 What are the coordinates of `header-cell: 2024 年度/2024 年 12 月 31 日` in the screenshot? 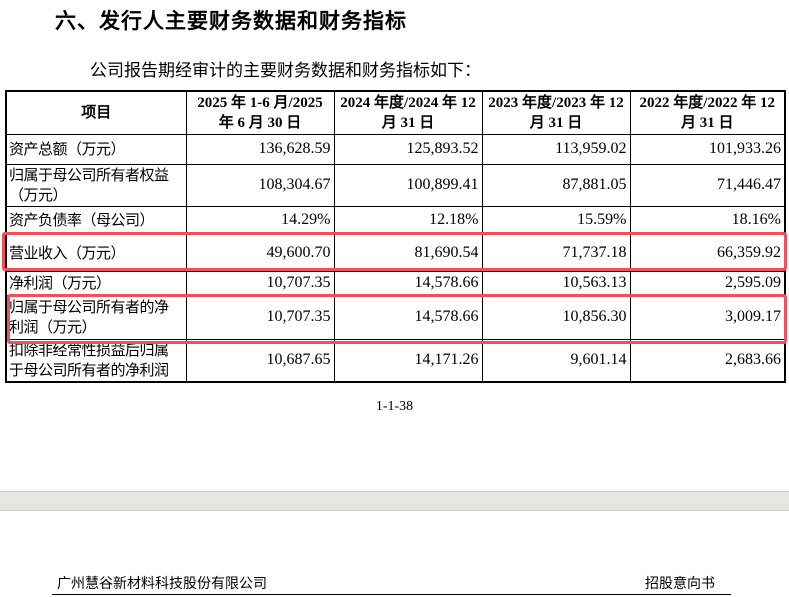 It's located at (408, 112).